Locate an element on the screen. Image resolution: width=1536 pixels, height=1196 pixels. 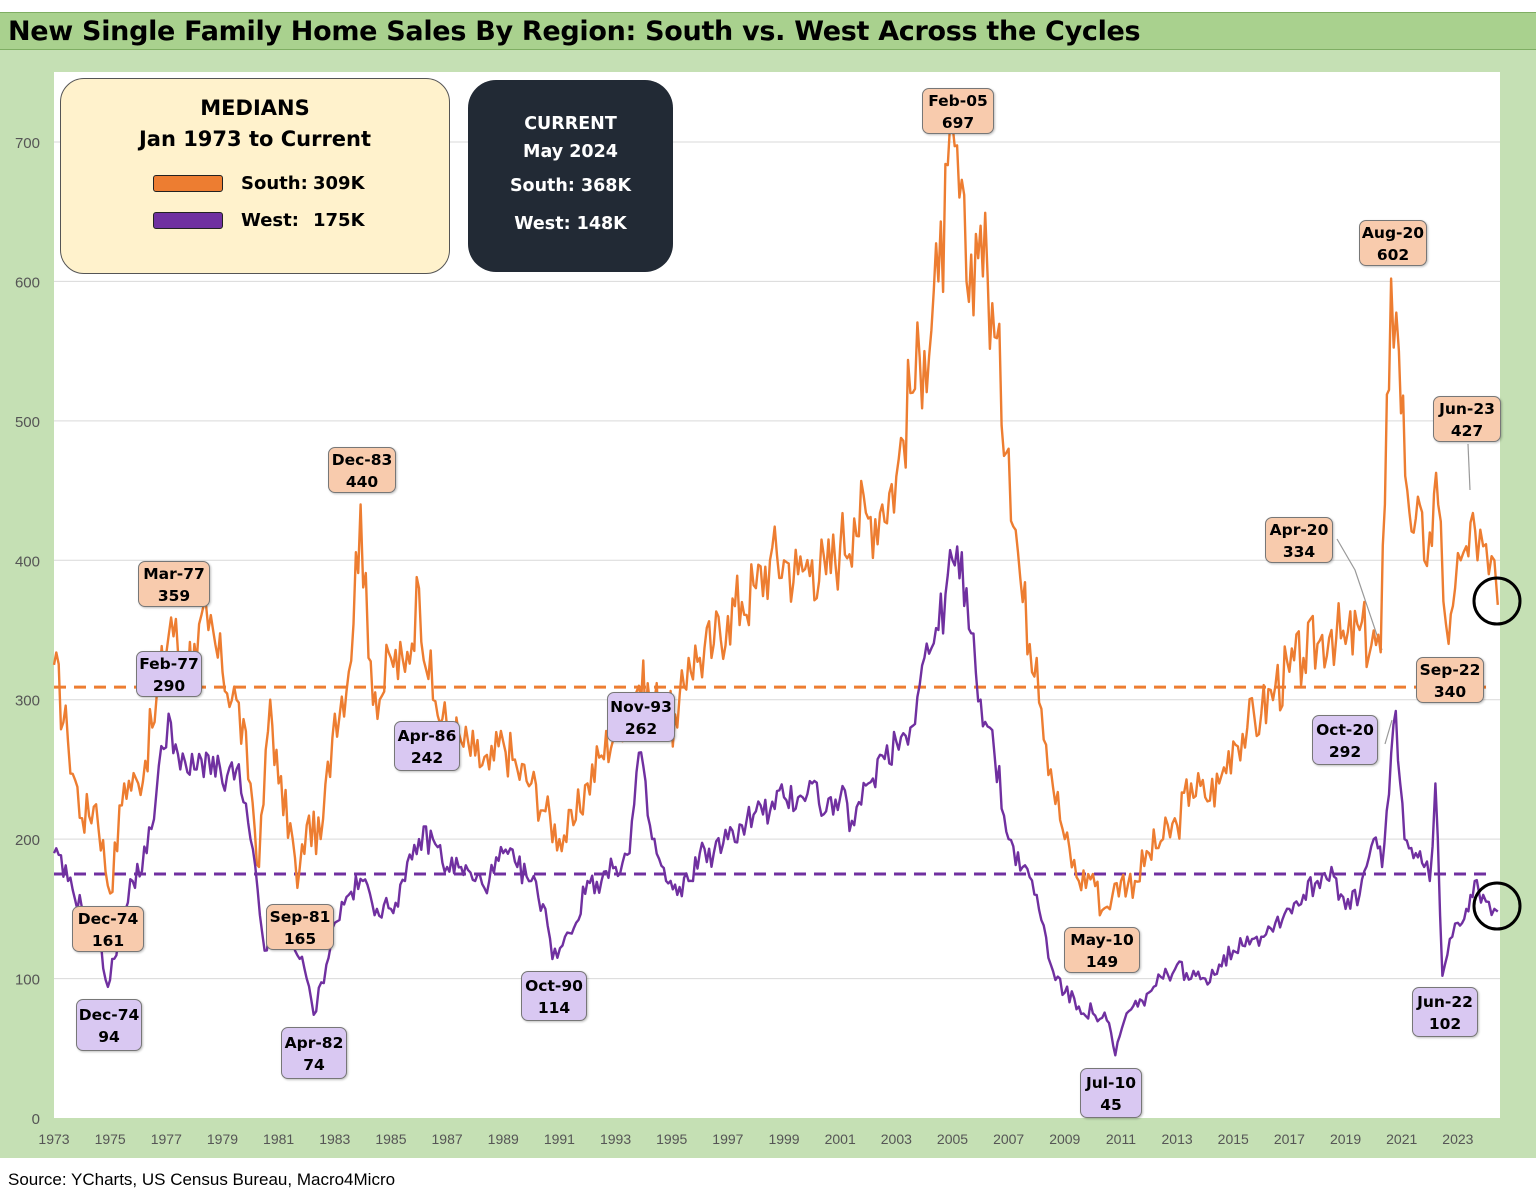
callout-date: Feb-05 is located at coordinates (958, 101).